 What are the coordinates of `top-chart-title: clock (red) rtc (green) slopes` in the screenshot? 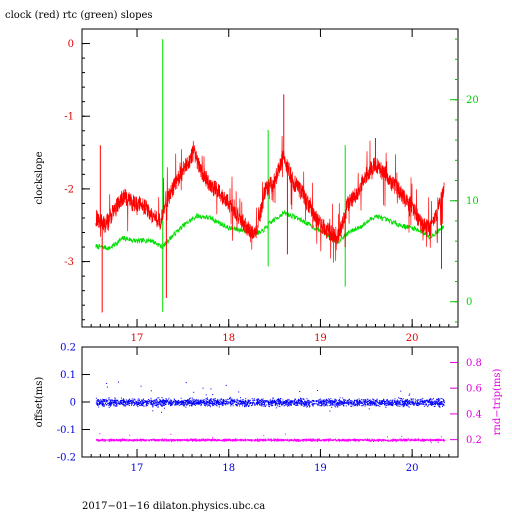 It's located at (79, 15).